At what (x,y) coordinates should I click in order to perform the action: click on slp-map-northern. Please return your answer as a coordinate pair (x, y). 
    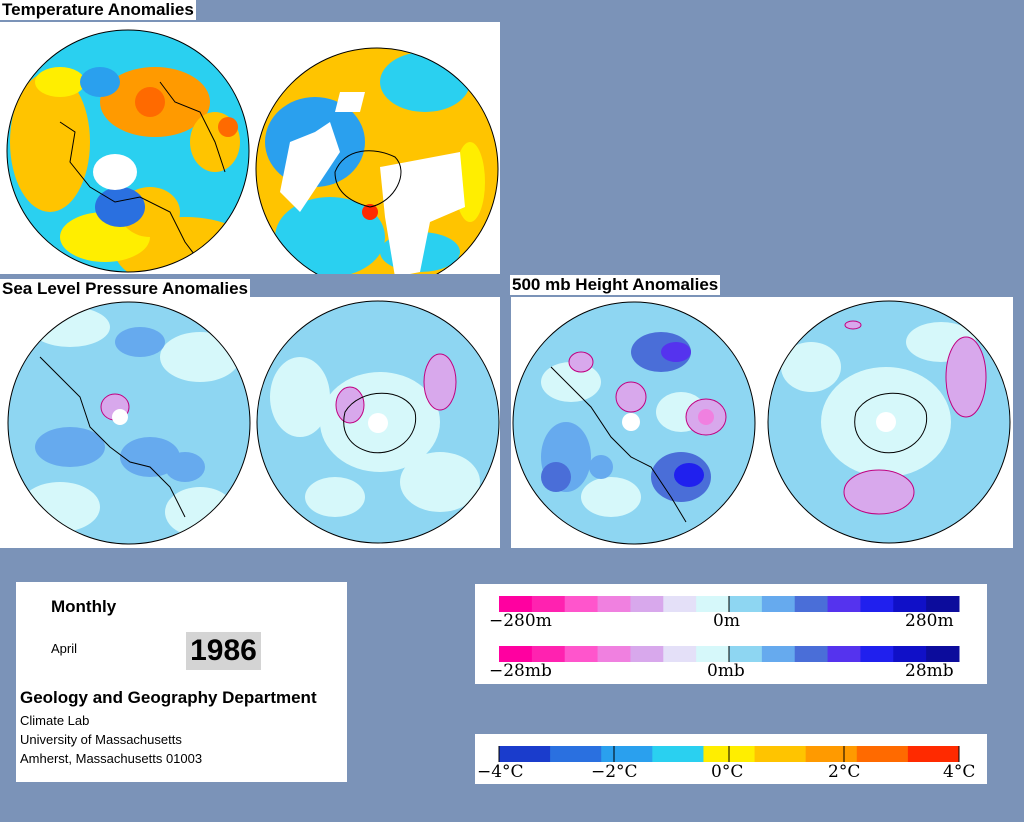
    Looking at the image, I should click on (129, 423).